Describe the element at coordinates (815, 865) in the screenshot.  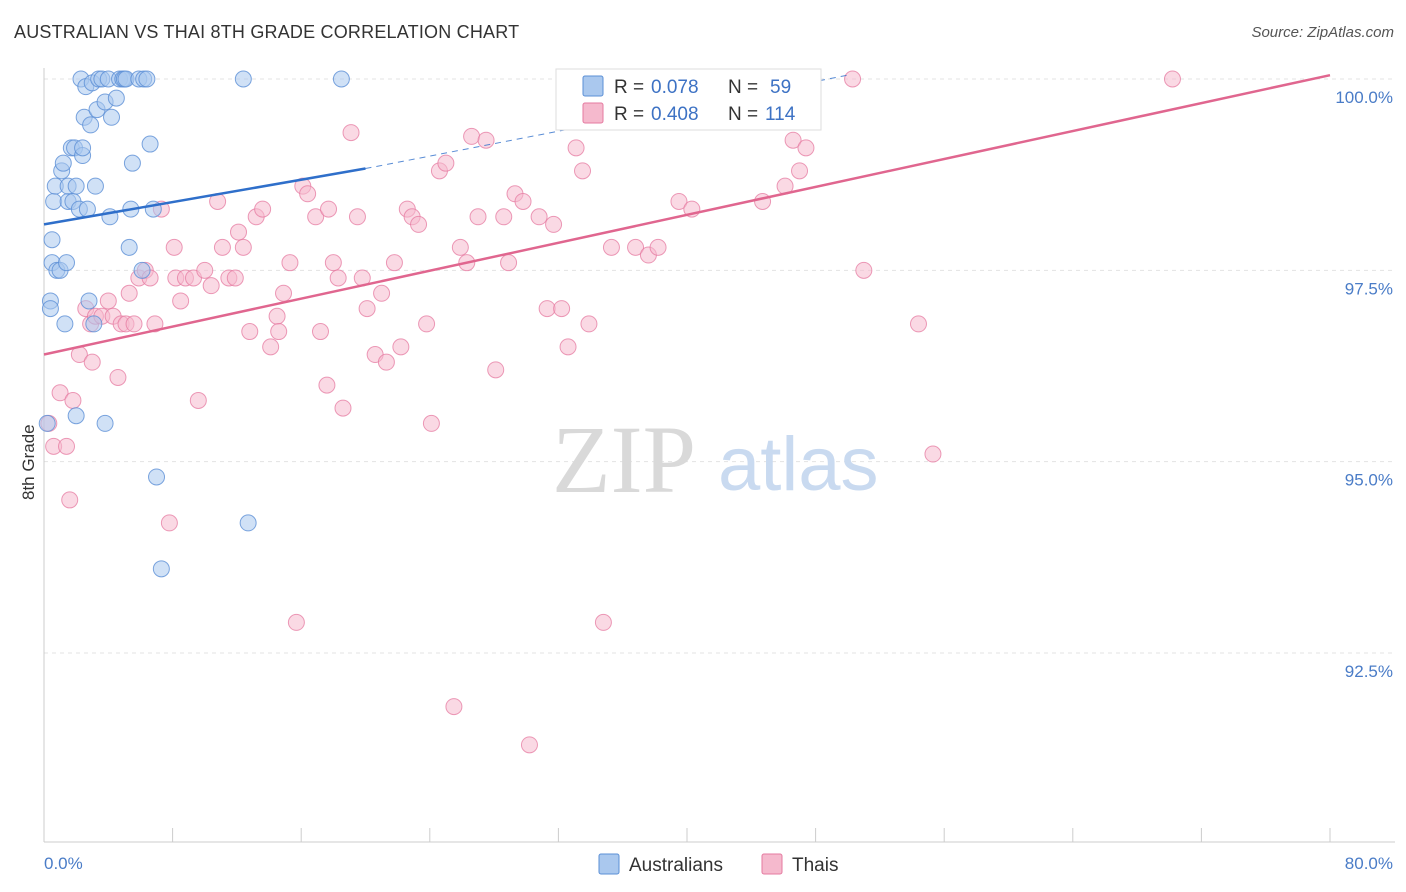
I see `legend-thais-label: Thais` at that location.